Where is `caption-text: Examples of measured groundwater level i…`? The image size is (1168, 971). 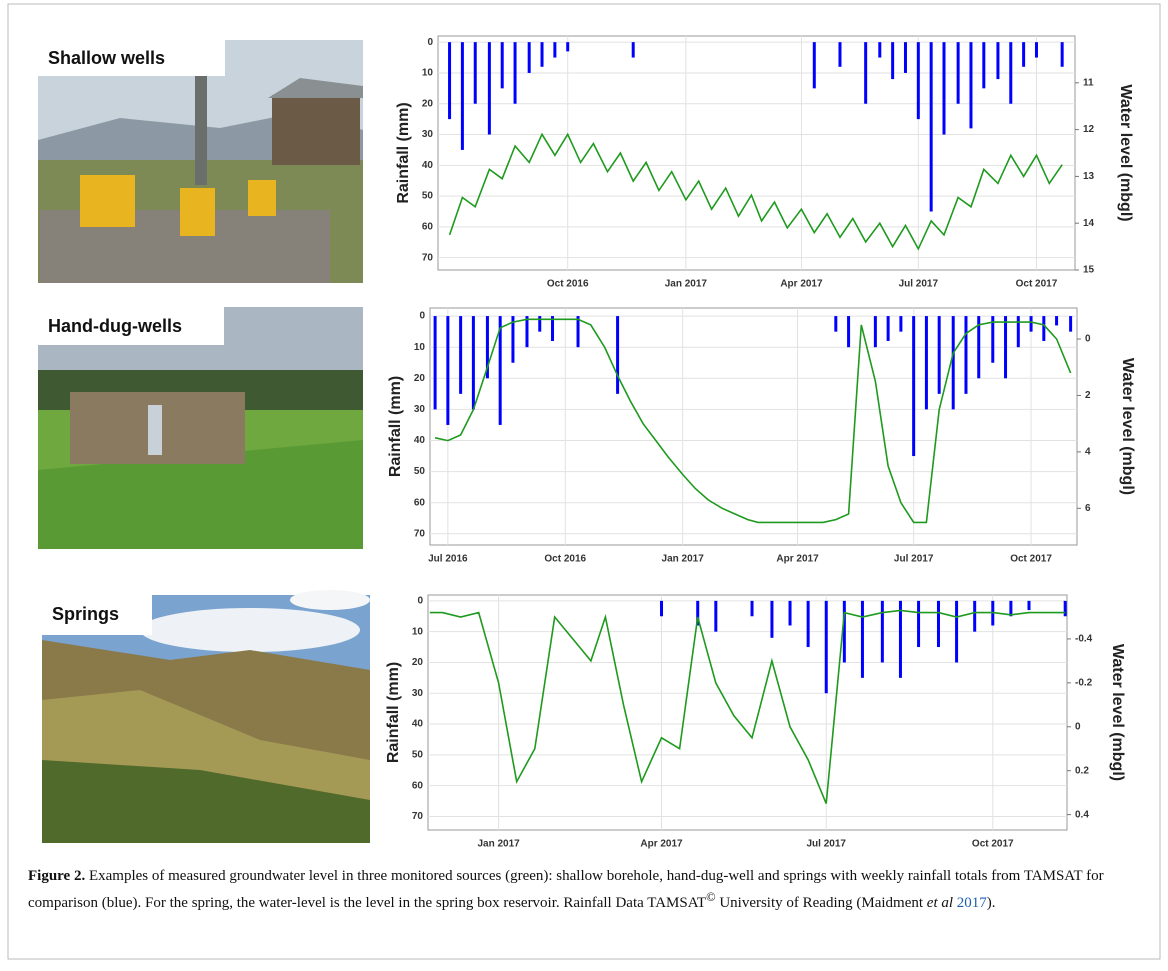 caption-text: Examples of measured groundwater level i… is located at coordinates (566, 889).